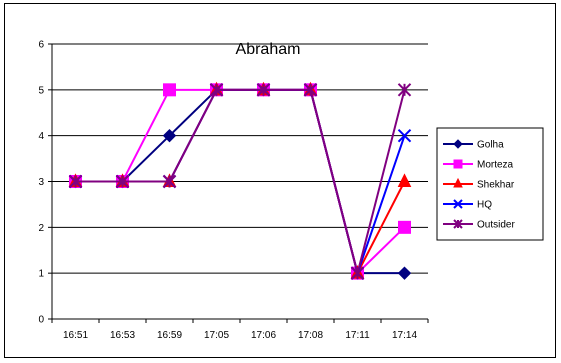  What do you see at coordinates (41, 182) in the screenshot?
I see `y-tick-label-3: 3` at bounding box center [41, 182].